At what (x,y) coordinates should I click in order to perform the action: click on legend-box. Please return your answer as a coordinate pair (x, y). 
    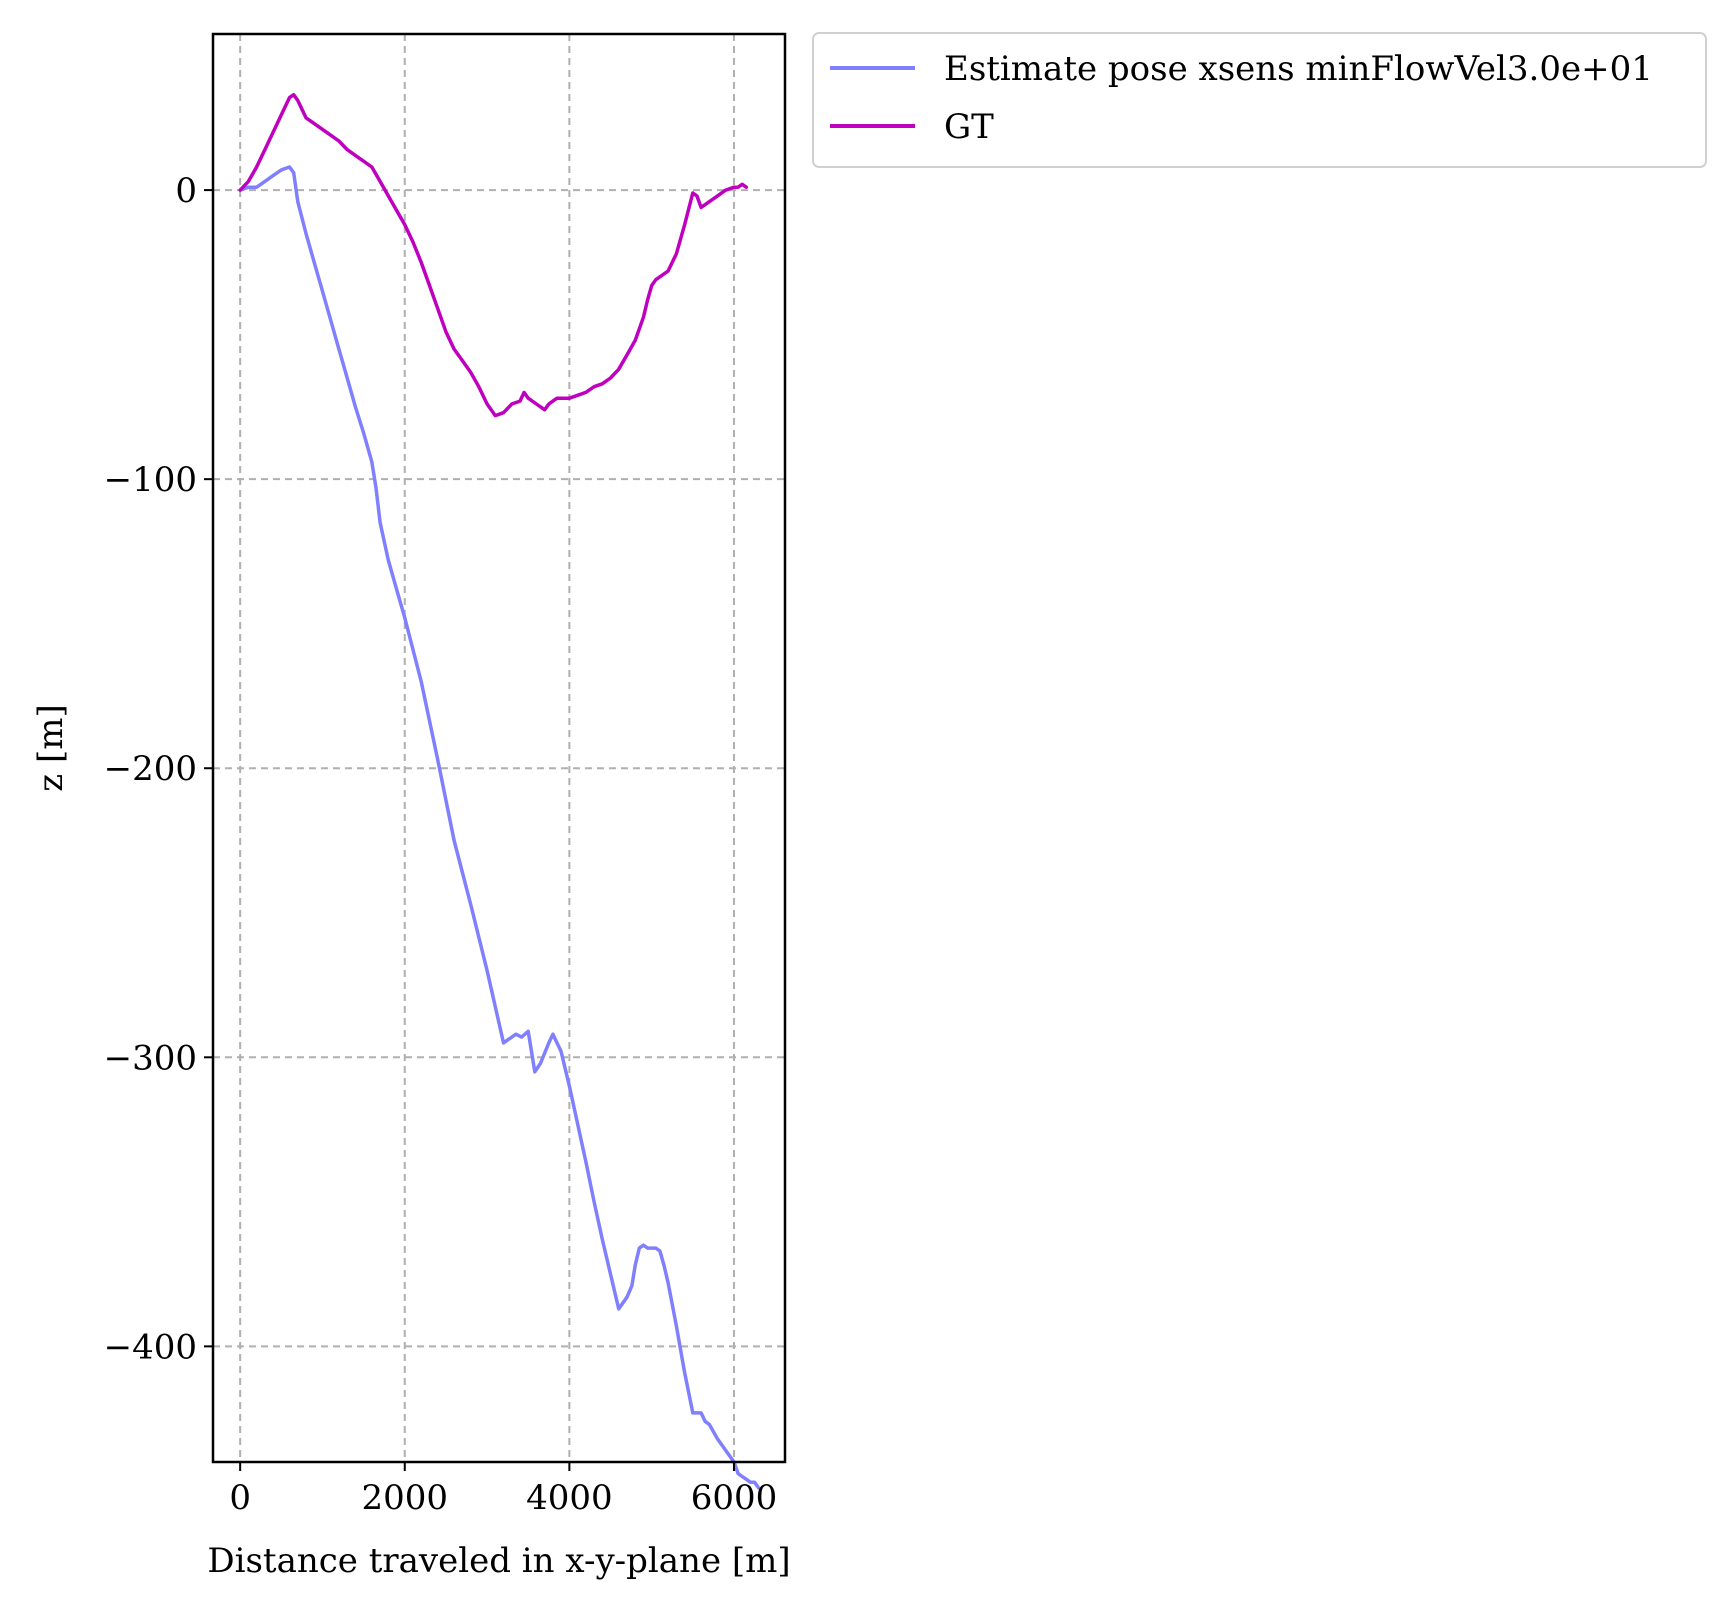
    Looking at the image, I should click on (1259, 100).